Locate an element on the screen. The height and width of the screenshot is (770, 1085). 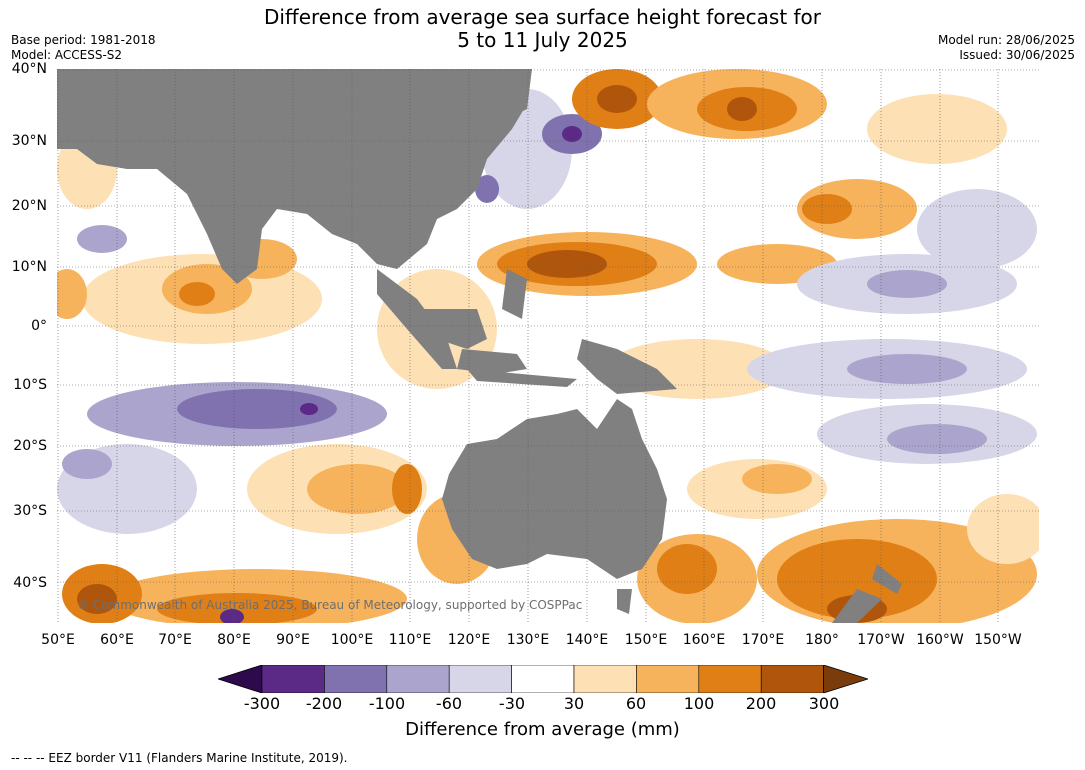
meta-left: Base period: 1981-2018 Model: ACCESS-S2 is located at coordinates (83, 48).